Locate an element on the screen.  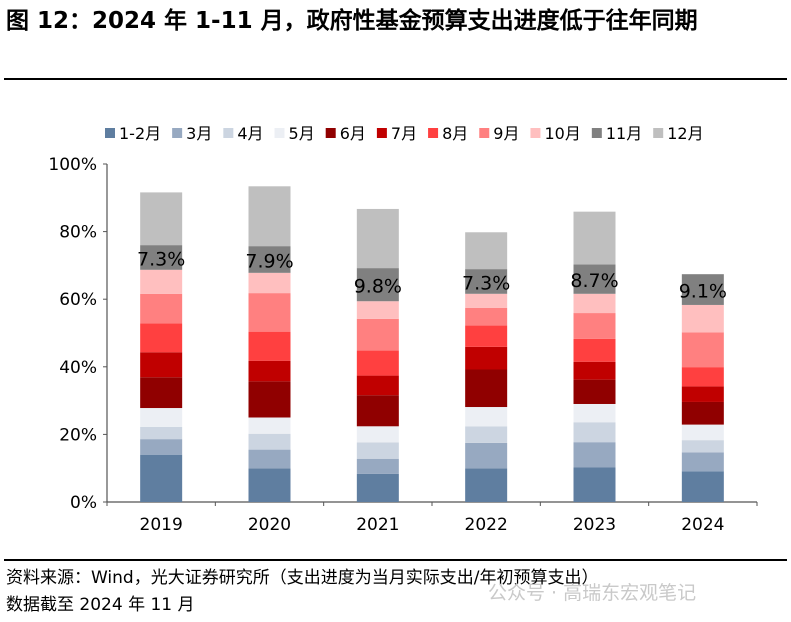
data-label: 8.7% is located at coordinates (594, 281).